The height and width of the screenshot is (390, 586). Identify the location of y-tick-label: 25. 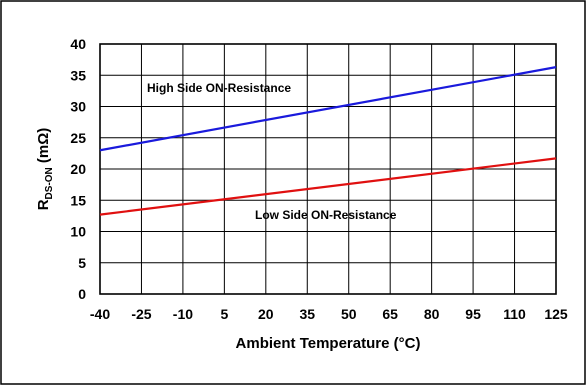
(78, 138).